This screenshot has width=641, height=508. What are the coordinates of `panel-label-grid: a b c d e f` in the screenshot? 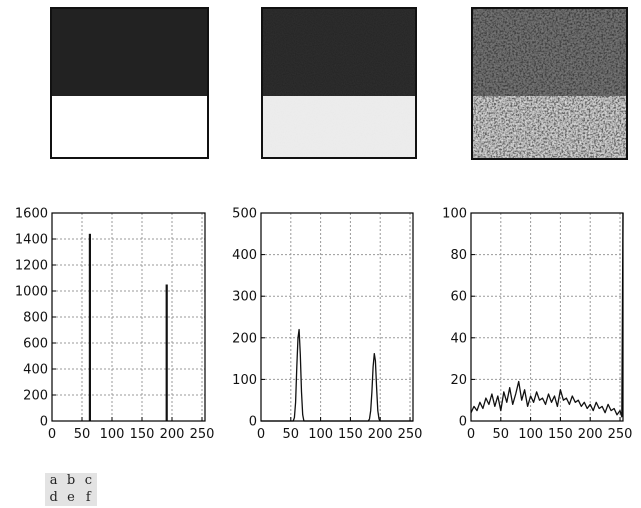 It's located at (71, 489).